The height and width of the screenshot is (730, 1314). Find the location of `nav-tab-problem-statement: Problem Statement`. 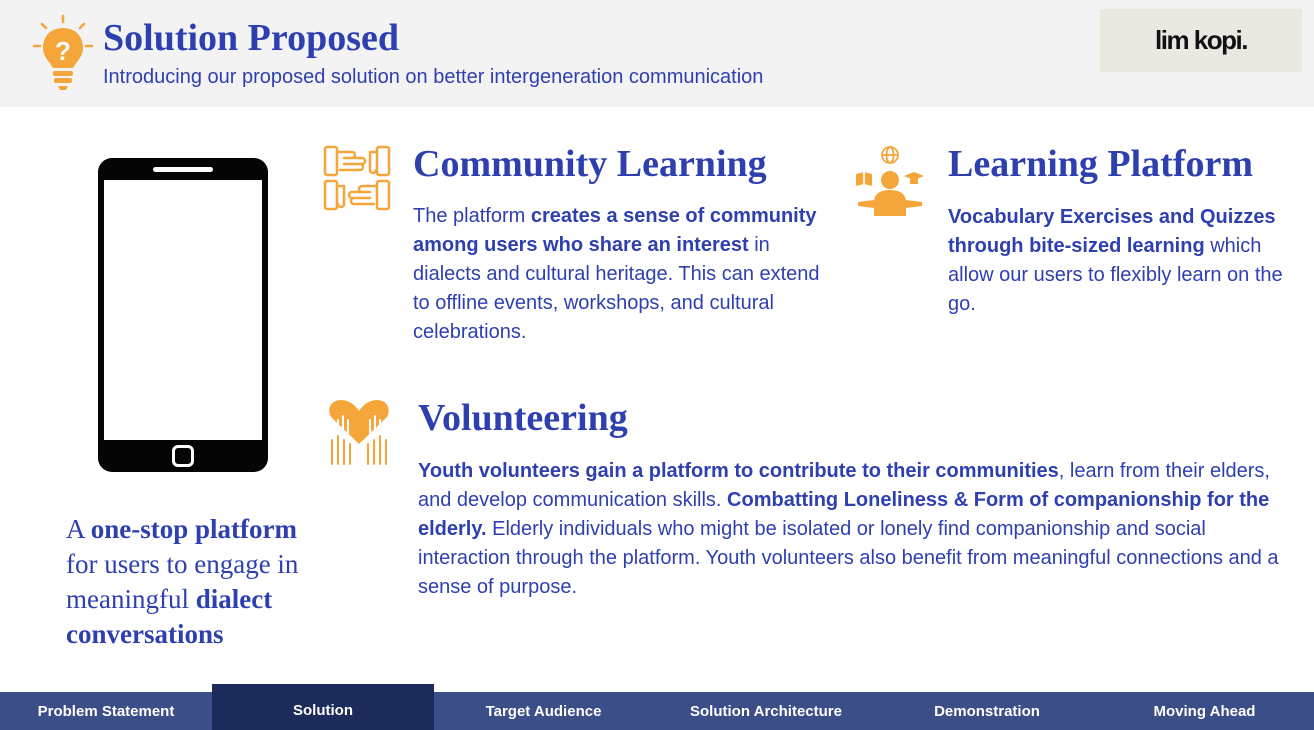

nav-tab-problem-statement: Problem Statement is located at coordinates (106, 711).